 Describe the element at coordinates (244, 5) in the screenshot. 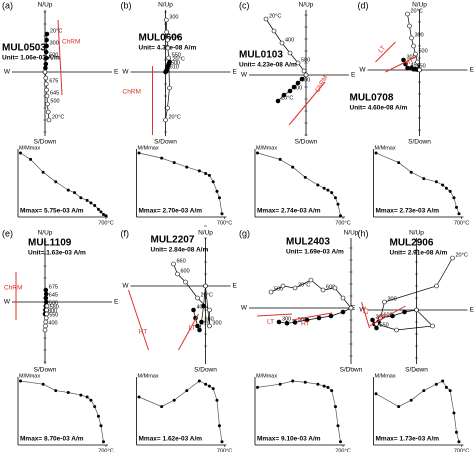

I see `panel-letter: (c)` at that location.